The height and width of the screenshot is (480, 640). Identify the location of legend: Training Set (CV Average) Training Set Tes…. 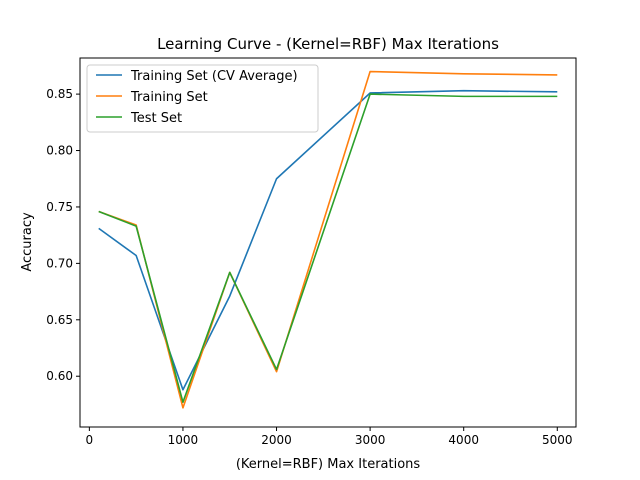
(202, 98).